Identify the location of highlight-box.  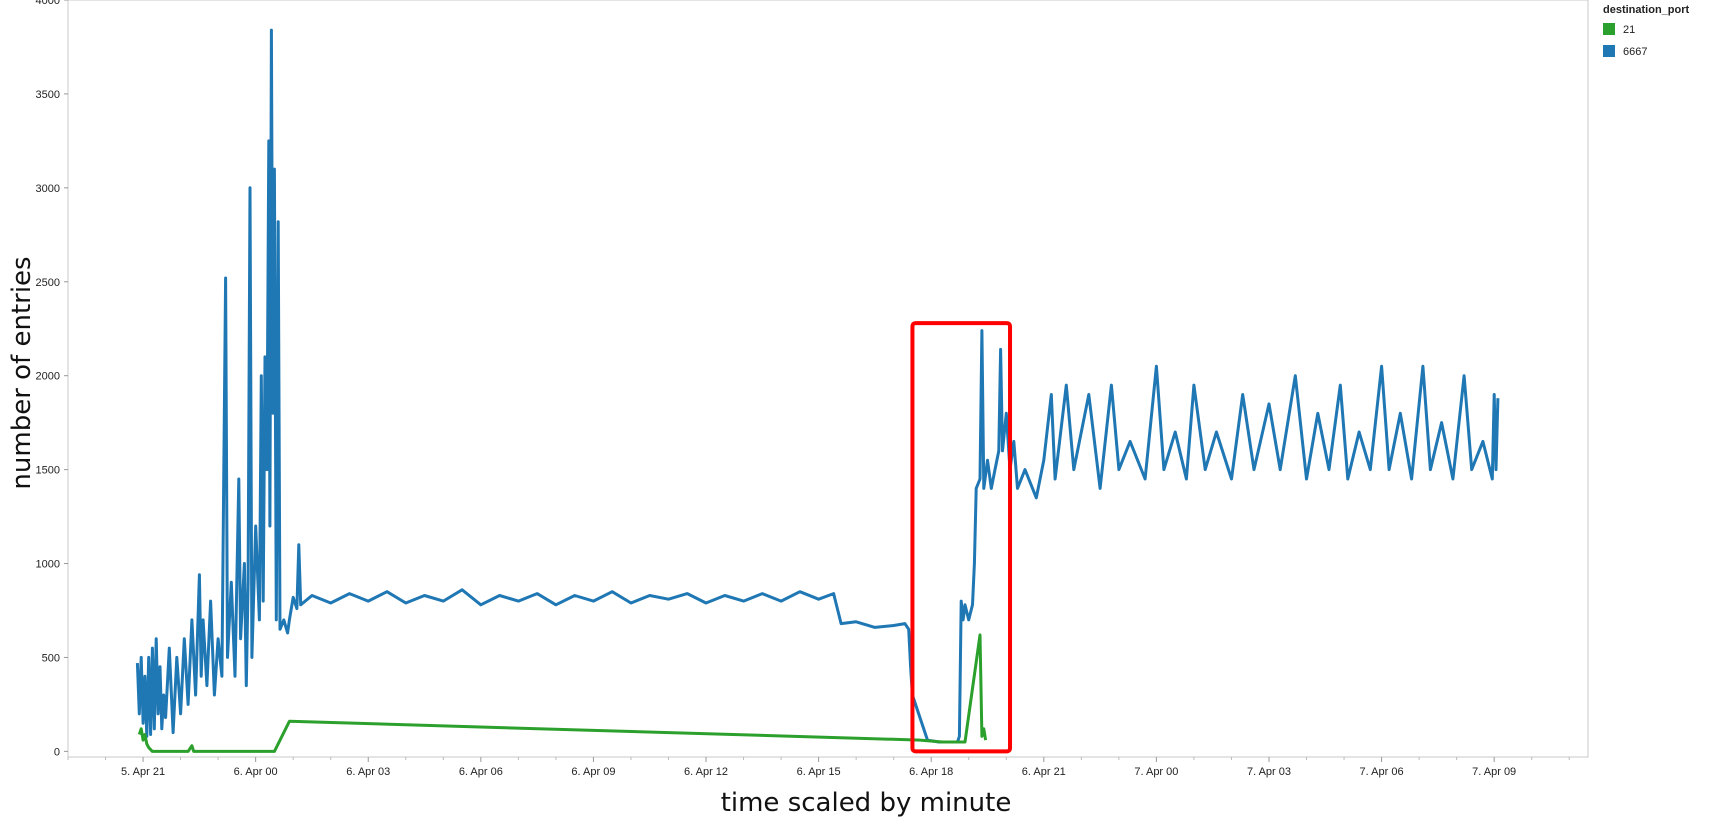
(961, 537).